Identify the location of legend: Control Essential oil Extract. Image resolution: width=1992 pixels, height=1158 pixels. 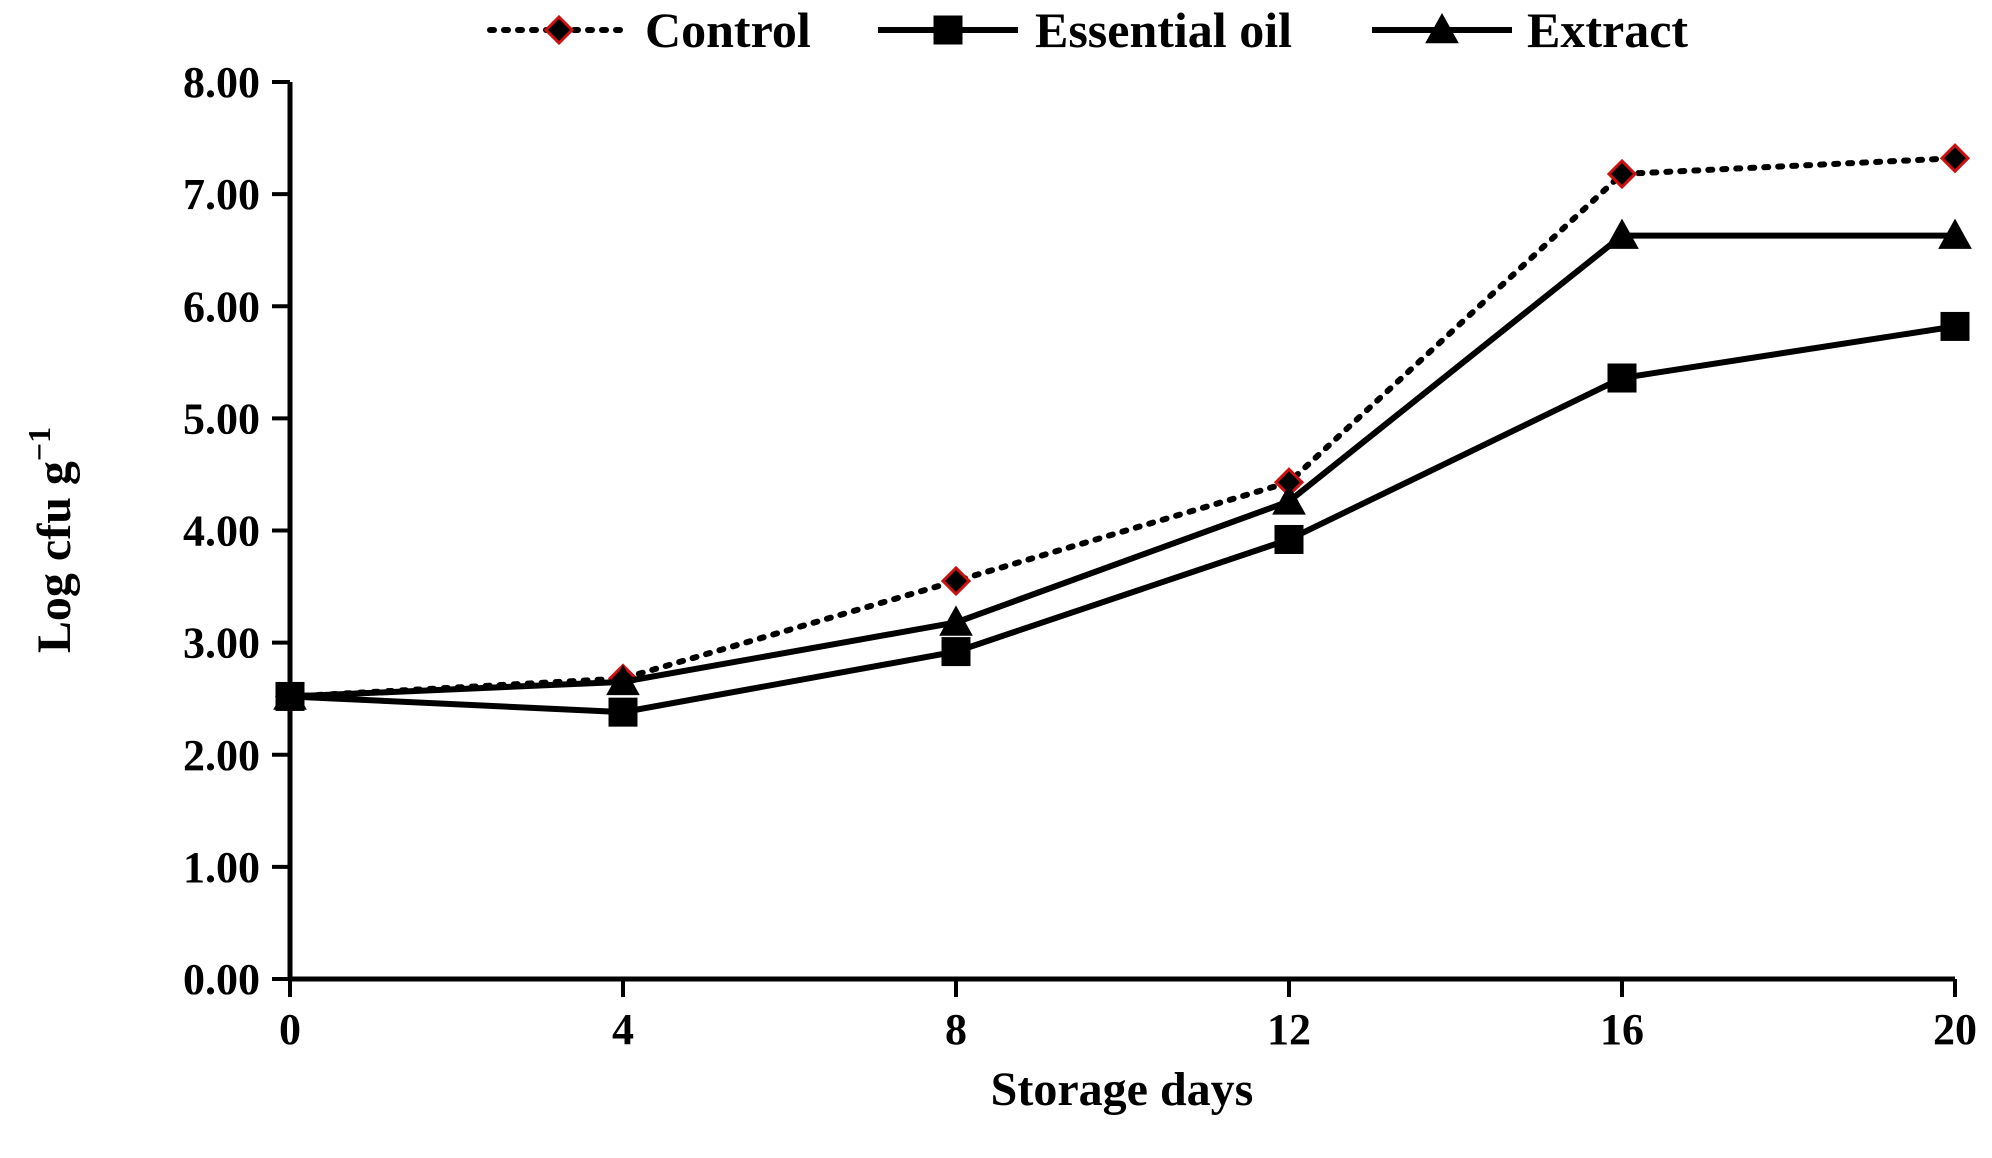
(1087, 30).